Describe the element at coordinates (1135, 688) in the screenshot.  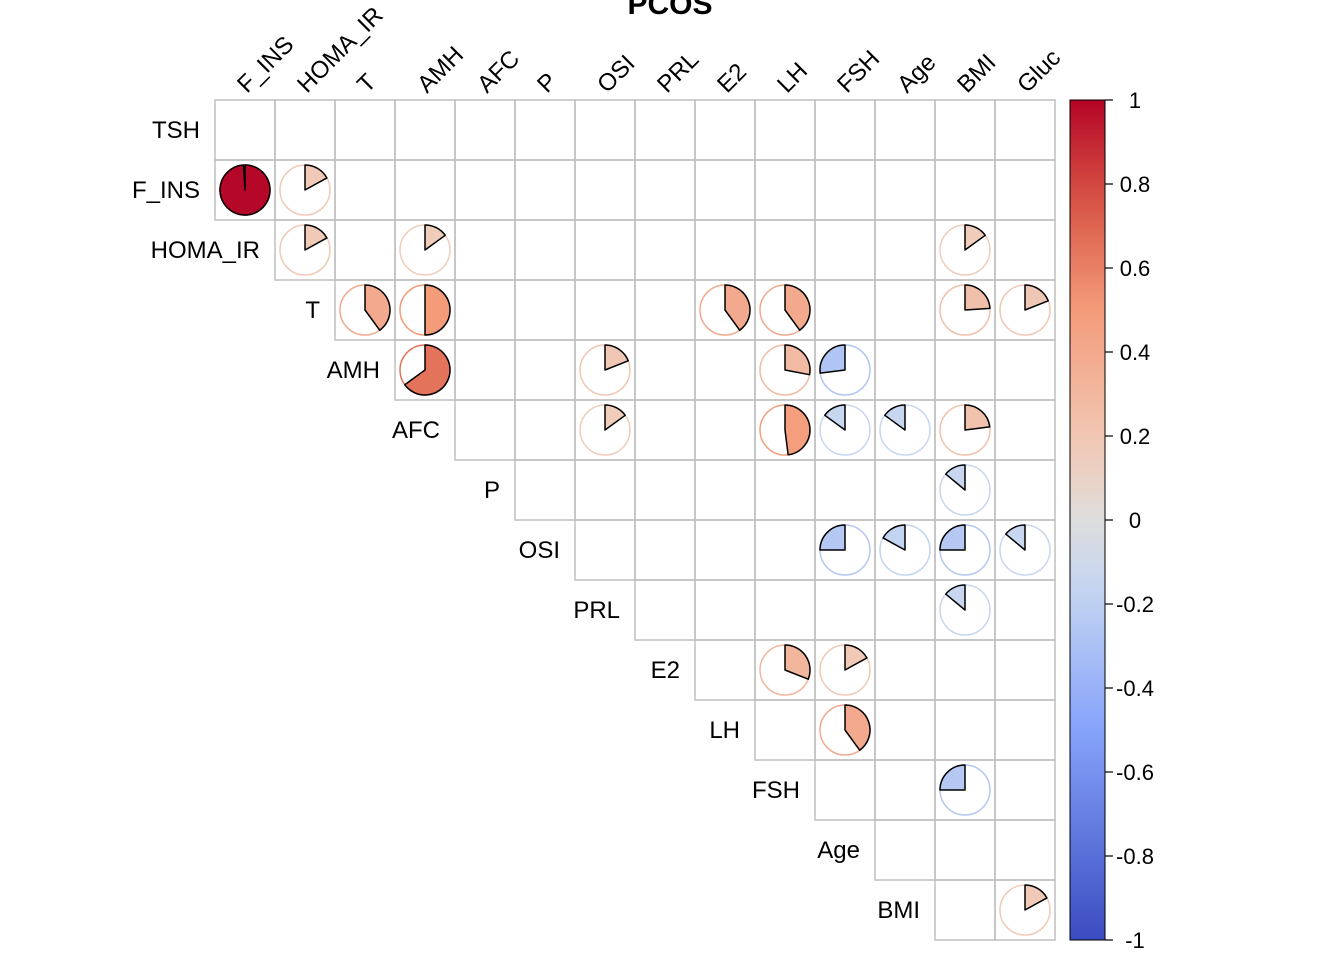
I see `colorbar-tick-label: -0.4` at that location.